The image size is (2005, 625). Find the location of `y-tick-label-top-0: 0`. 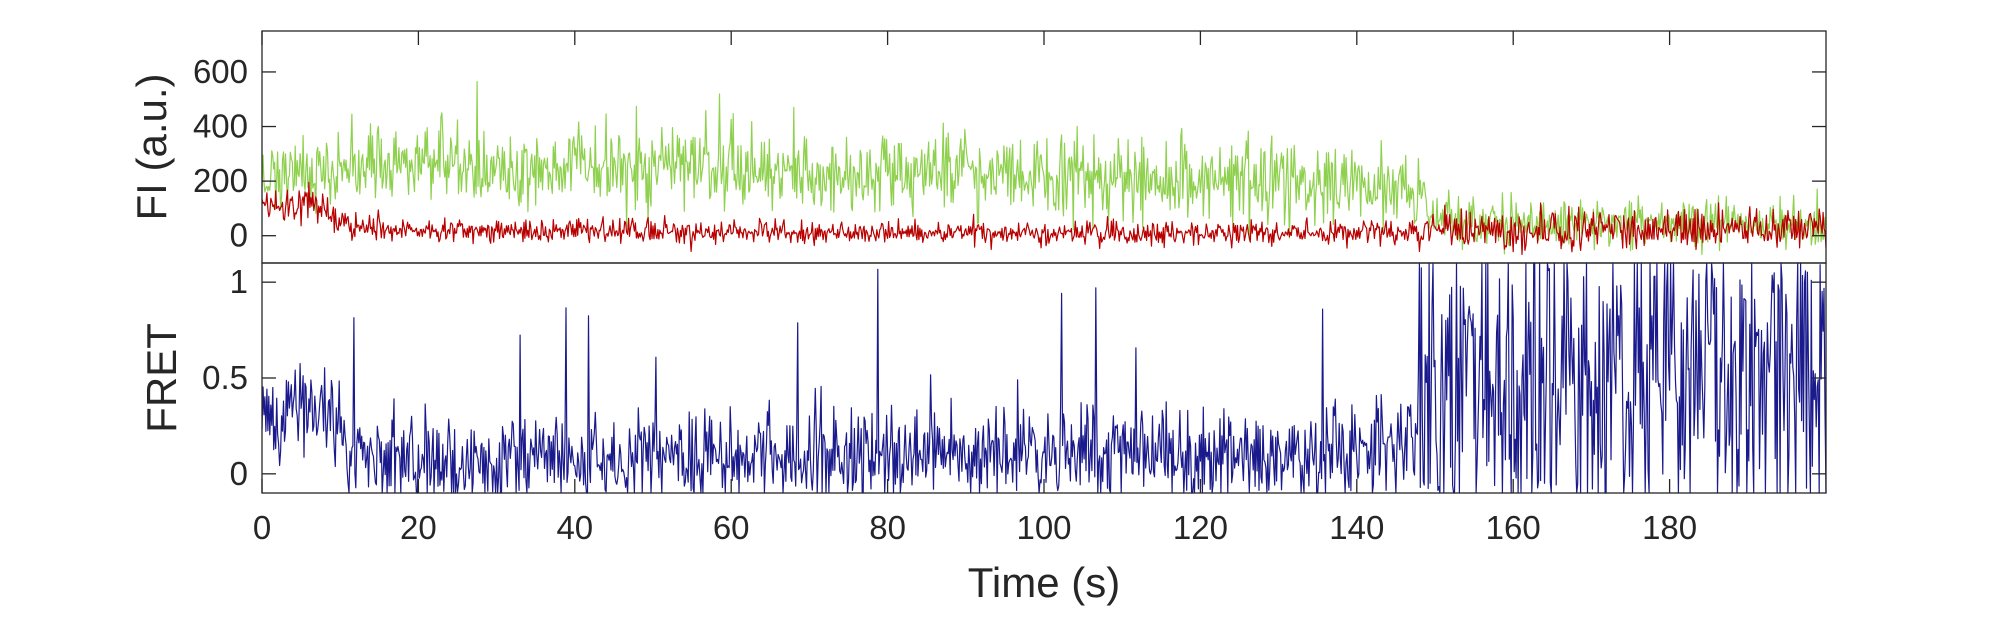

y-tick-label-top-0: 0 is located at coordinates (239, 235).